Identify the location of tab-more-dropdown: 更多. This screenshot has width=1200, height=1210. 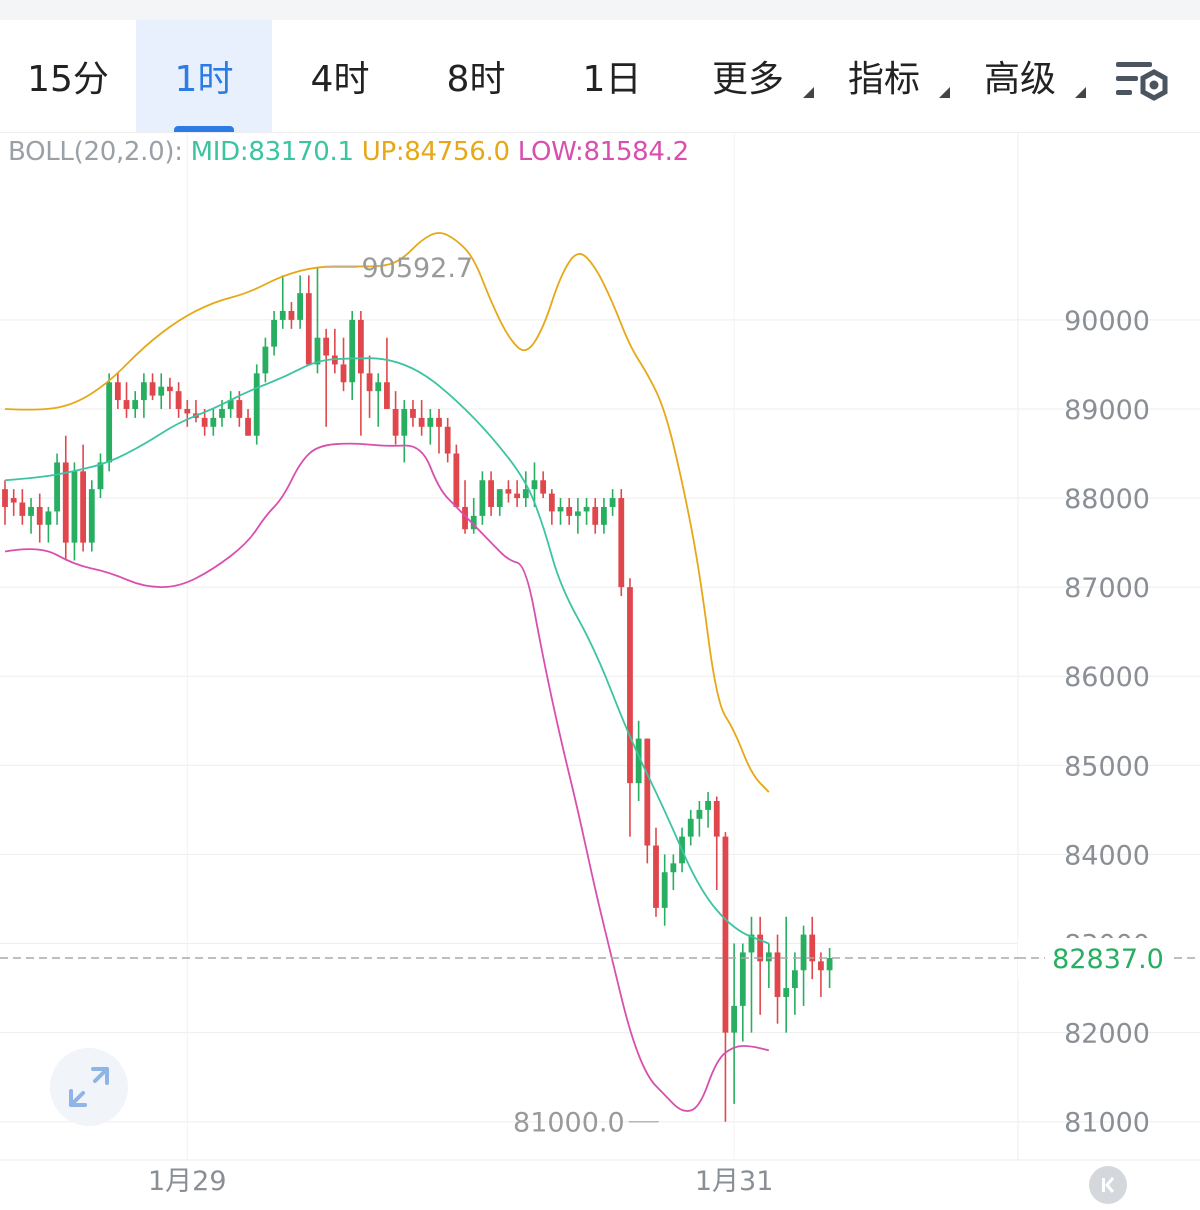
(748, 76).